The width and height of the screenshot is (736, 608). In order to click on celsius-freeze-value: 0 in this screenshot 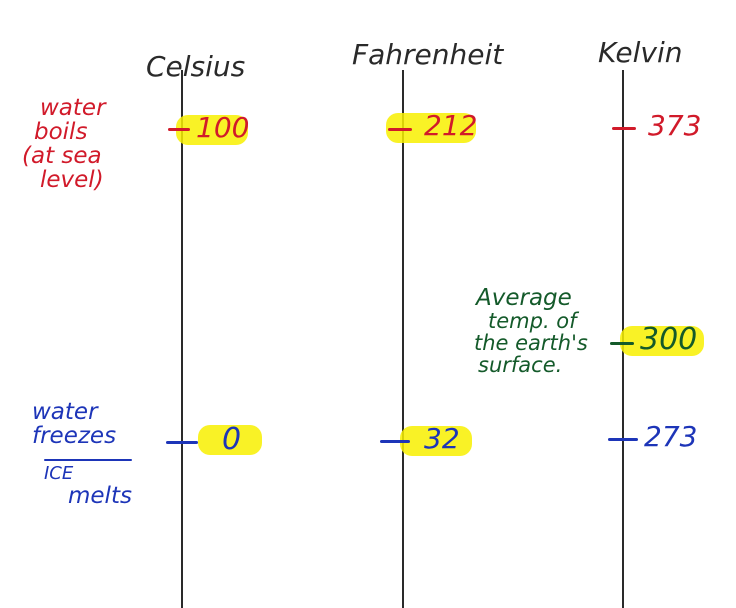, I will do `click(232, 439)`.